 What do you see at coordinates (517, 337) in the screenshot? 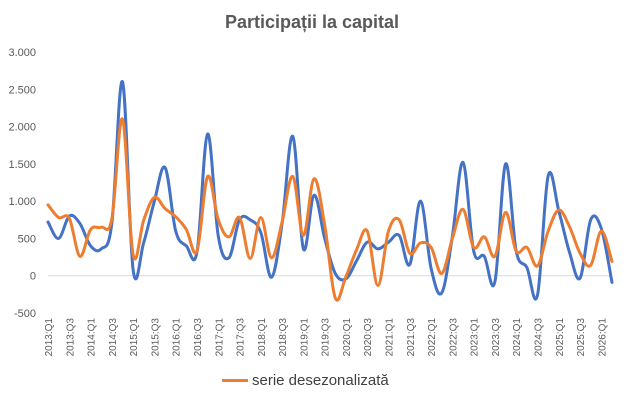
I see `x-tick-label: 2024:Q1` at bounding box center [517, 337].